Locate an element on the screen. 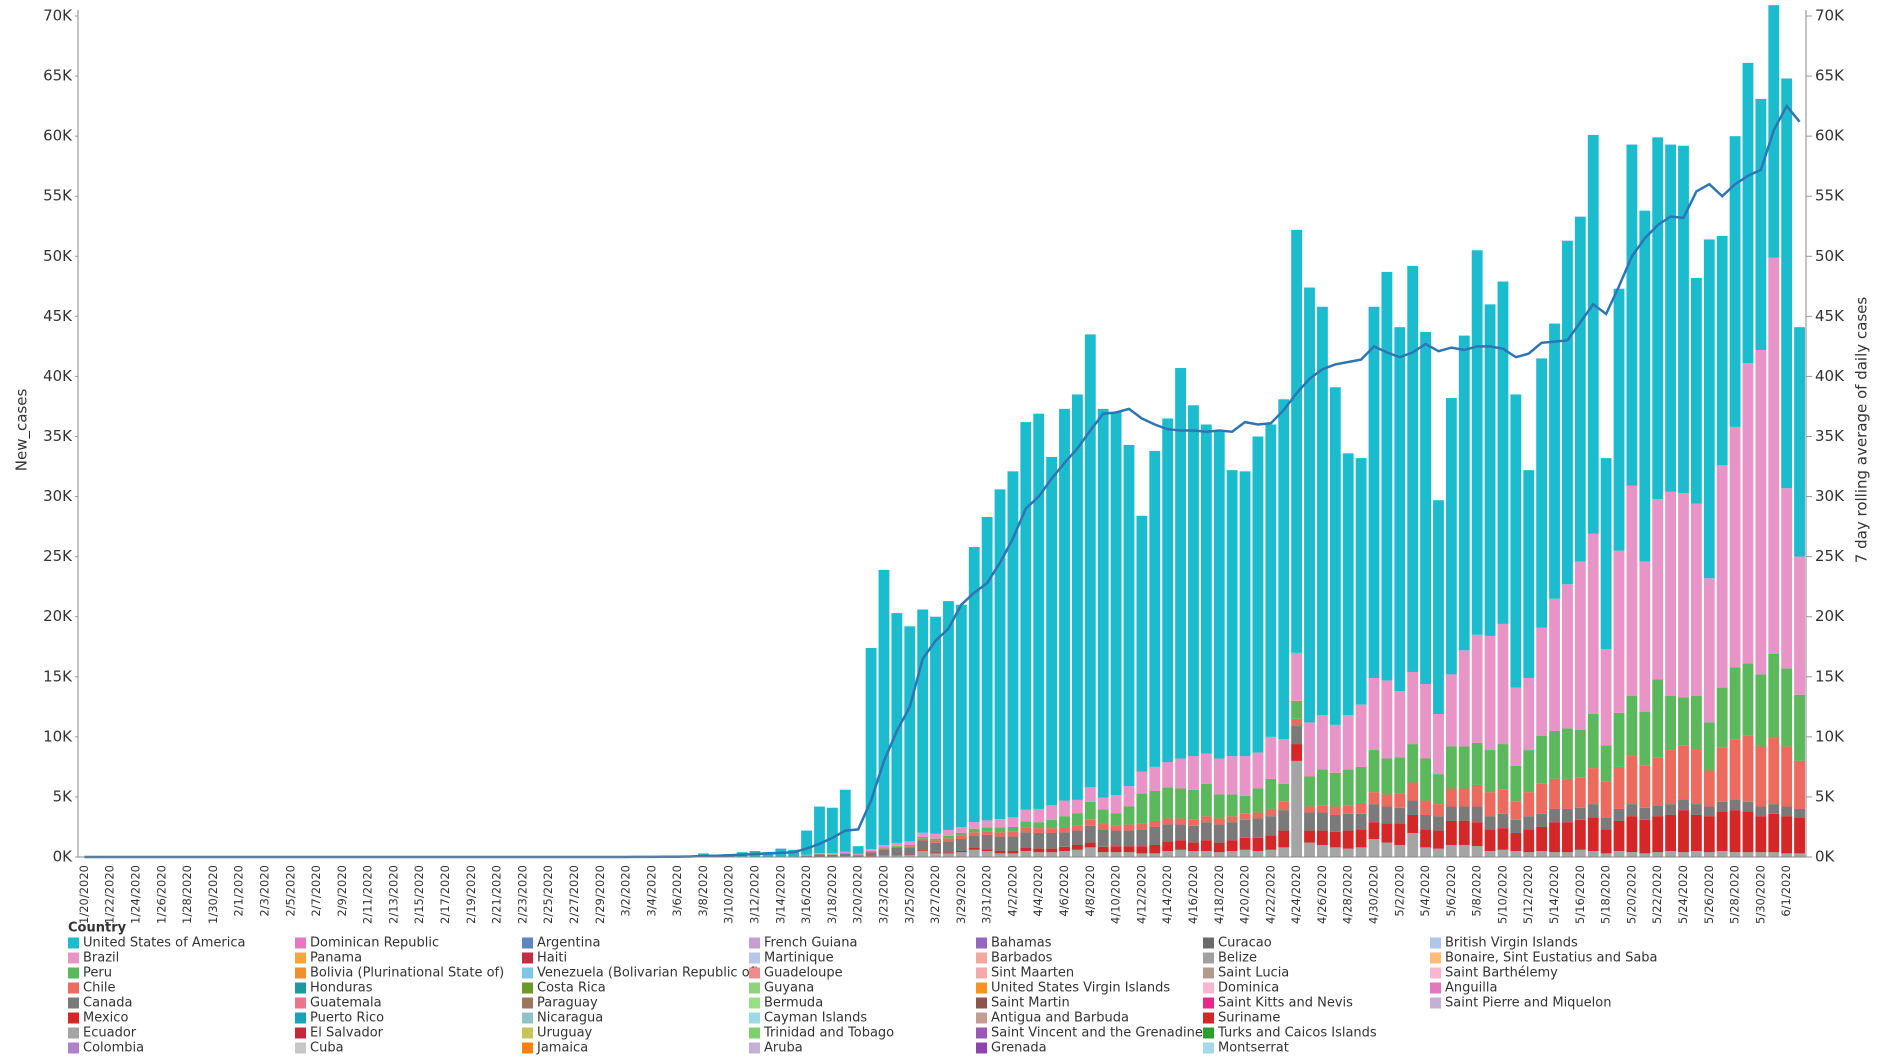  x-tick-label: 2/25/2020 is located at coordinates (548, 894).